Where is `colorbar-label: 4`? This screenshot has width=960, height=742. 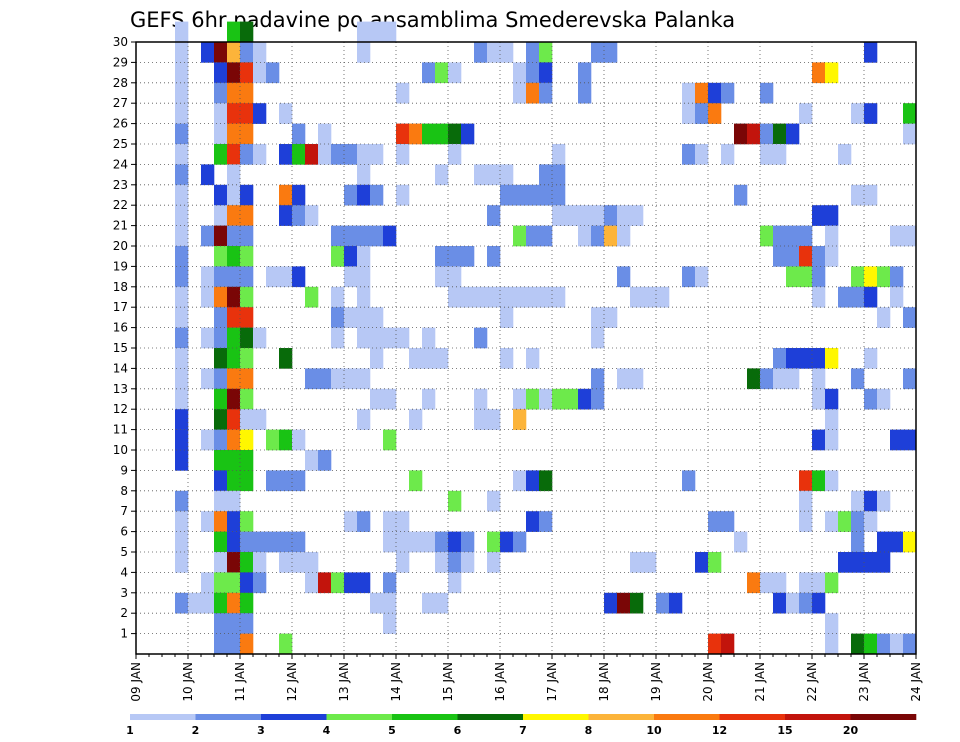
colorbar-label: 4 is located at coordinates (327, 730).